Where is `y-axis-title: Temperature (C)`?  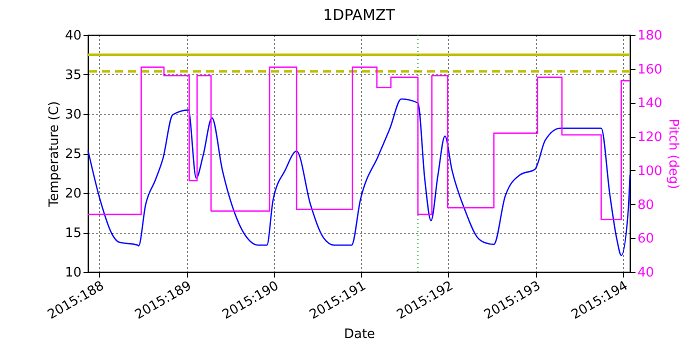 y-axis-title: Temperature (C) is located at coordinates (54, 154).